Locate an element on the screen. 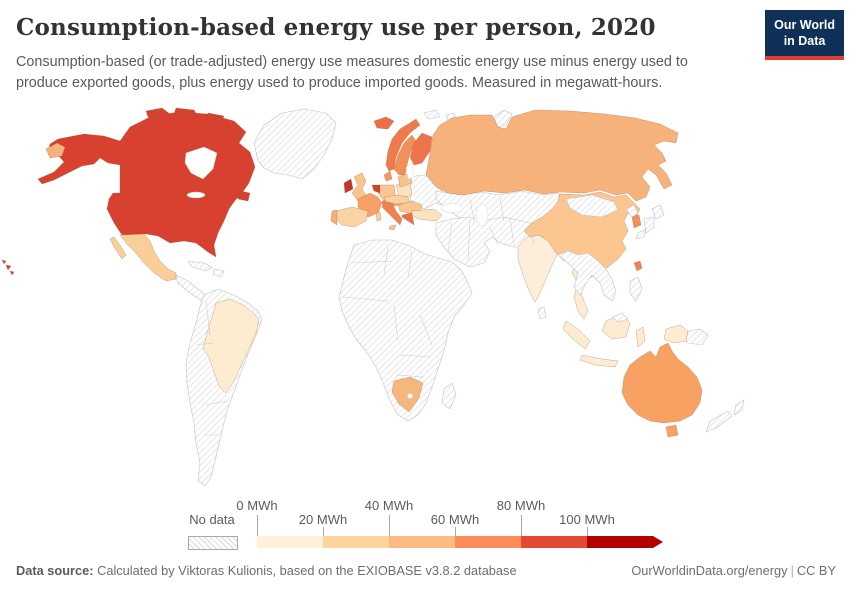  map-region-russia is located at coordinates (362, 155).